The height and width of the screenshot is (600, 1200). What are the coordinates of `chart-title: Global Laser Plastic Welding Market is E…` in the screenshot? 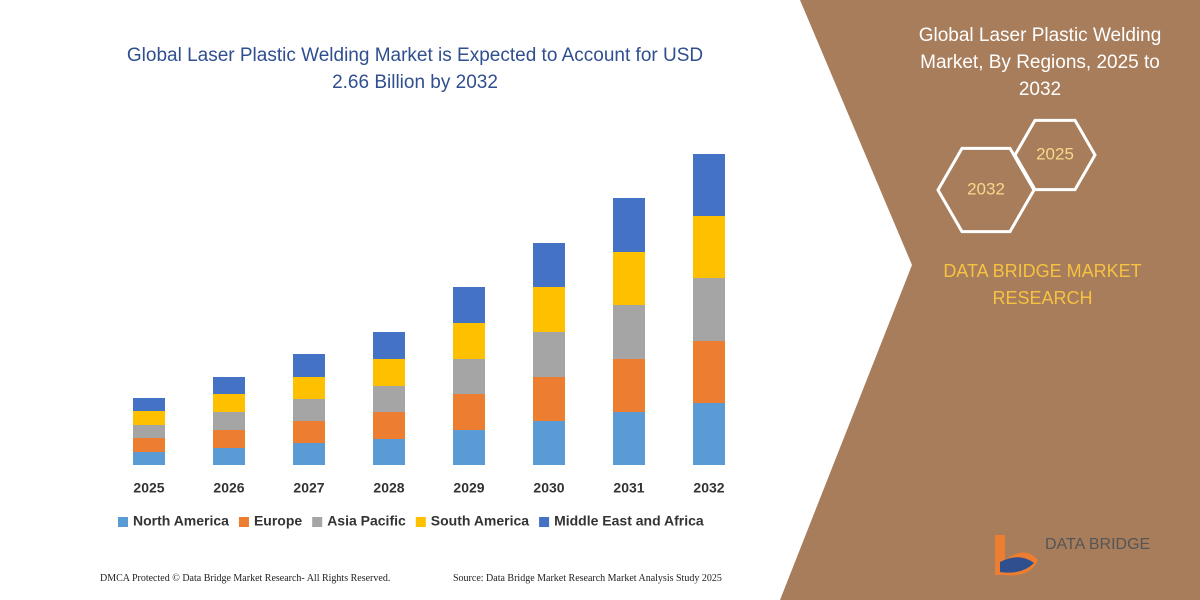 It's located at (415, 69).